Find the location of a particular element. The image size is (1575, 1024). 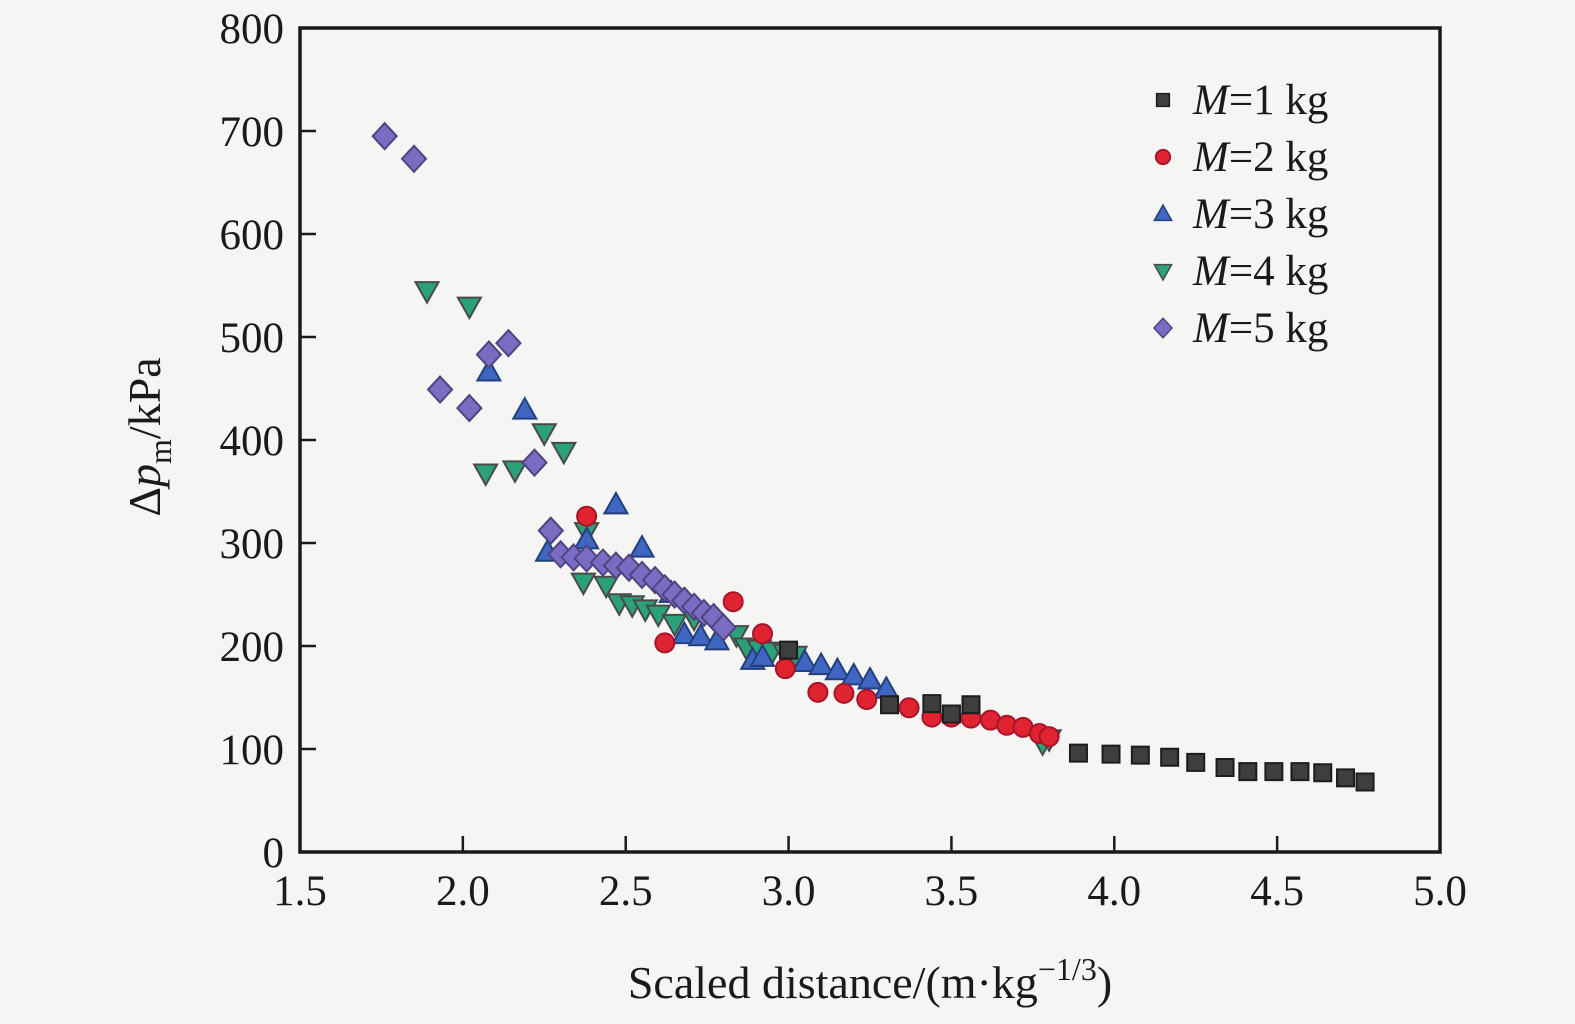

x-tick-label: 4.5 is located at coordinates (1277, 891).